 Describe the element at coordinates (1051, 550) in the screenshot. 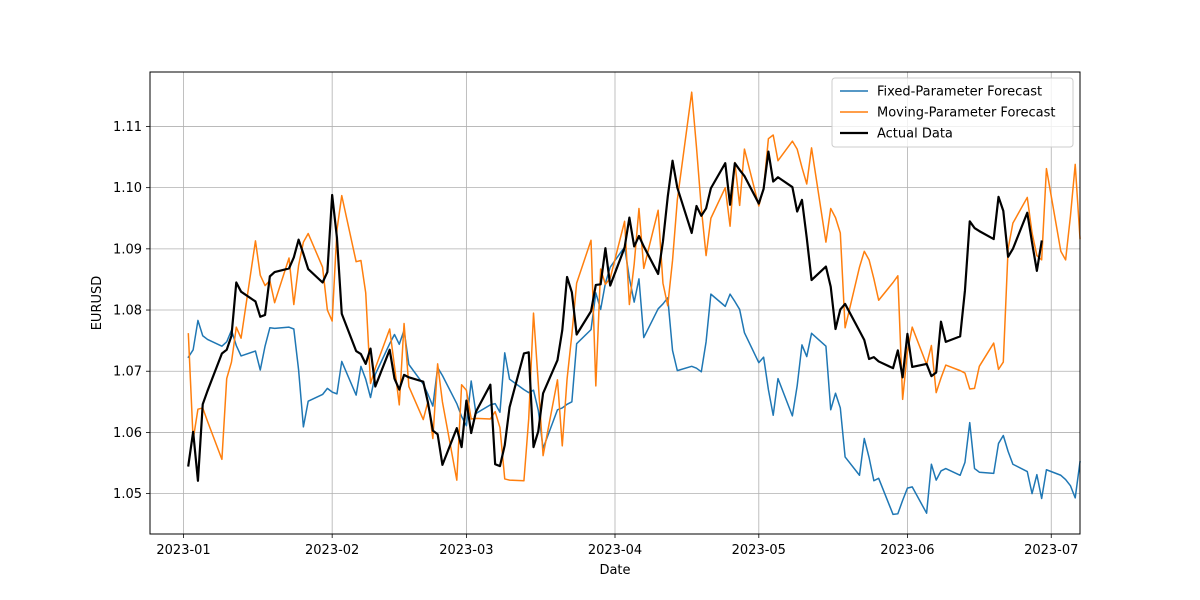

I see `x-tick-label: 2023-07` at that location.